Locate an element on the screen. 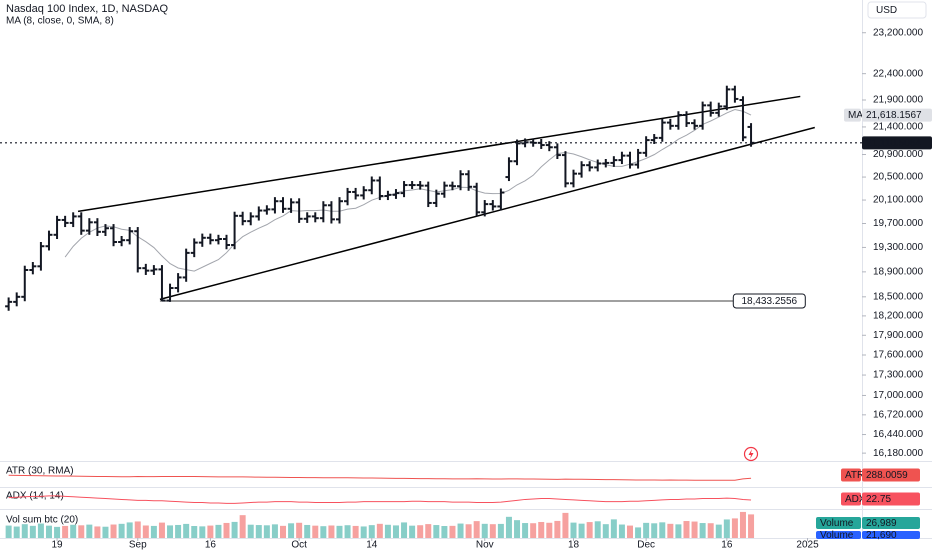 Image resolution: width=932 pixels, height=550 pixels. y-tick-label: 16,180.000 is located at coordinates (898, 453).